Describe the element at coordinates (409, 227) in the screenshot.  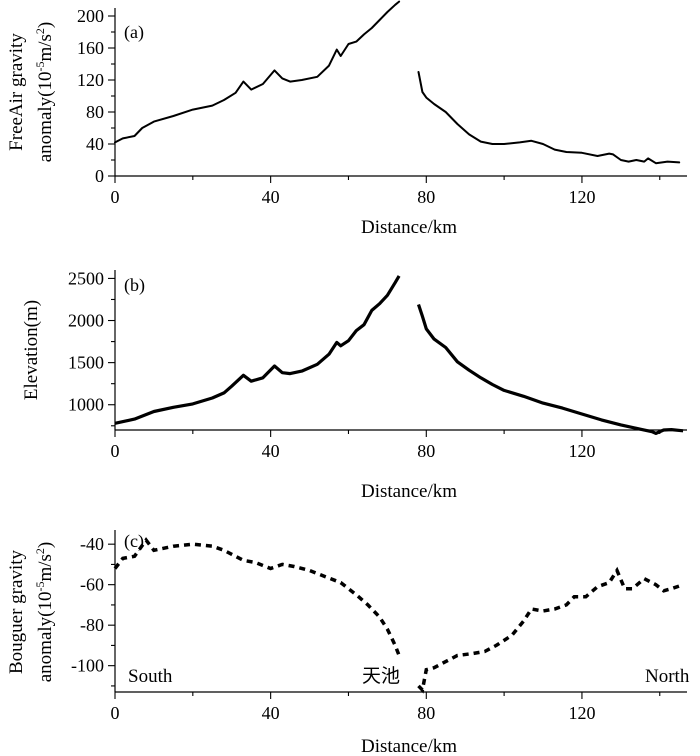
I see `panel-a-x-label: Distance/km` at that location.